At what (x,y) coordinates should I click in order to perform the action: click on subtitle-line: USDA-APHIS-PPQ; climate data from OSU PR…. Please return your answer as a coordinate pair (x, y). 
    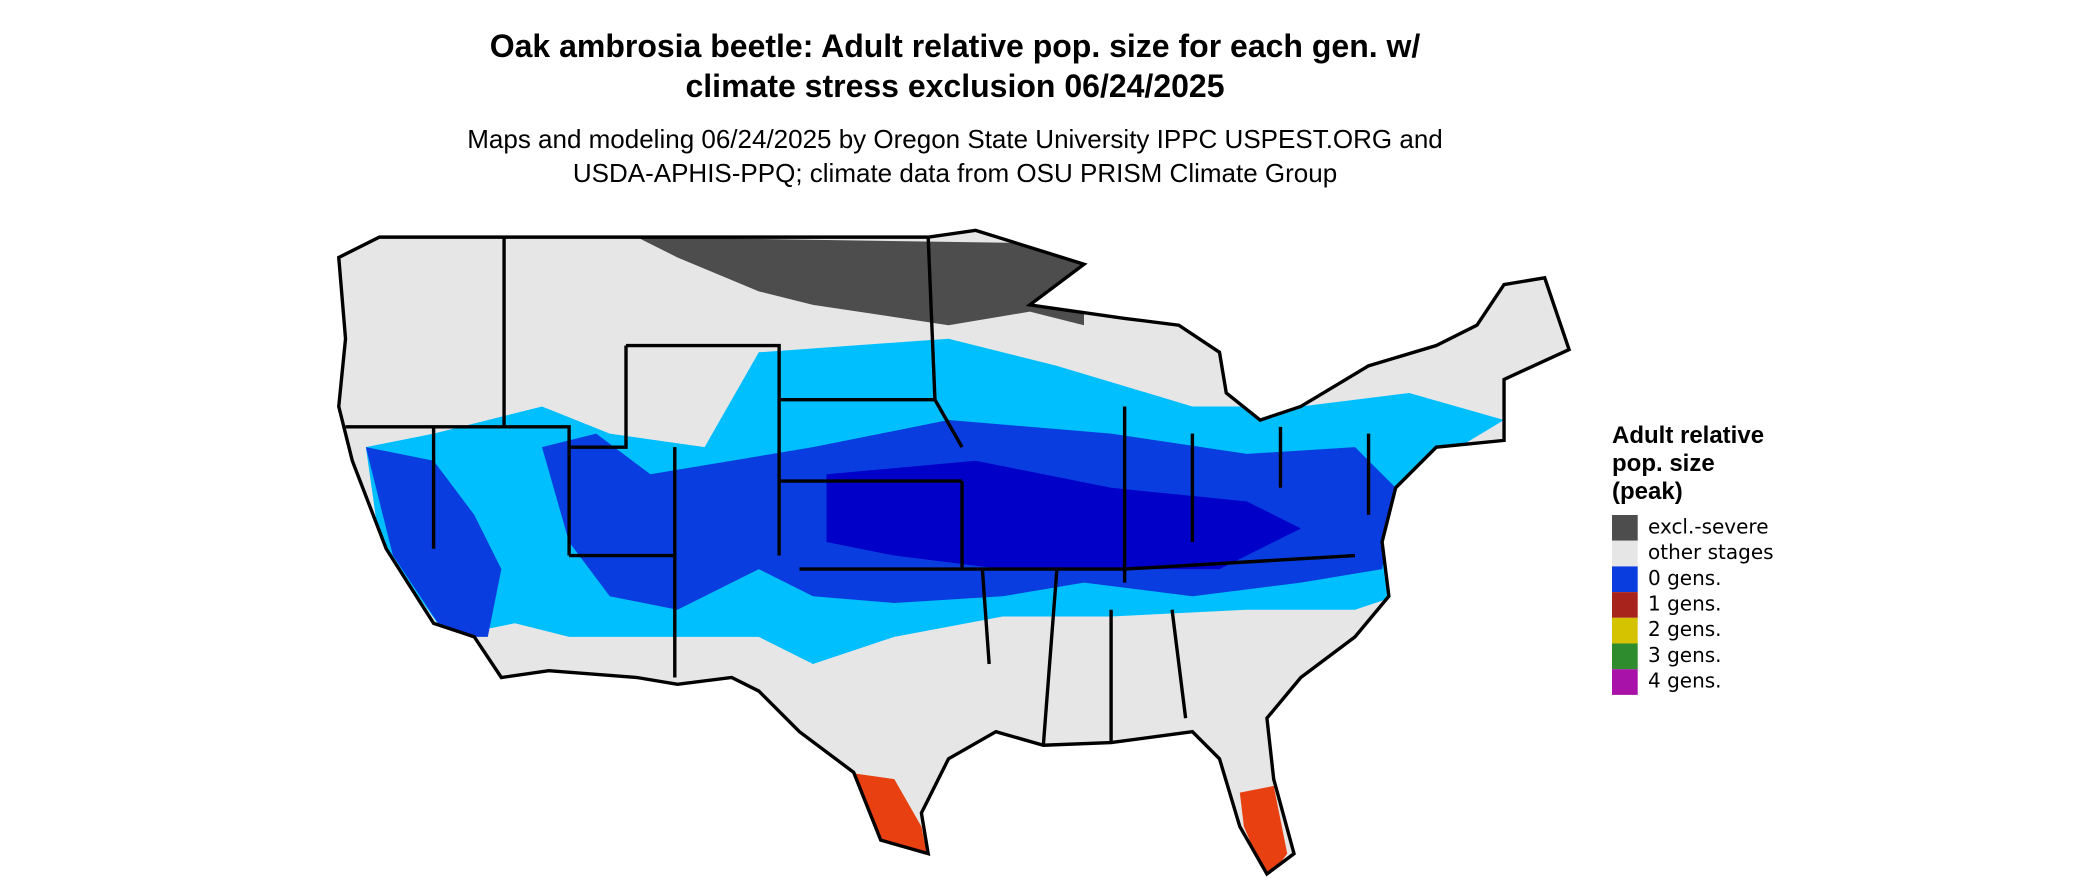
    Looking at the image, I should click on (955, 173).